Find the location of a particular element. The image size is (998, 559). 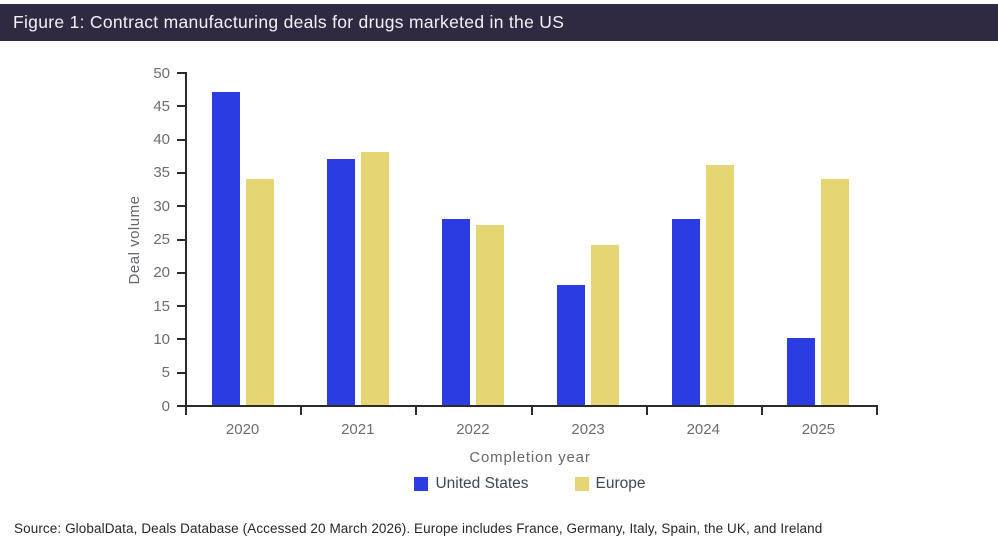

bar-europe-2021 is located at coordinates (374, 278).